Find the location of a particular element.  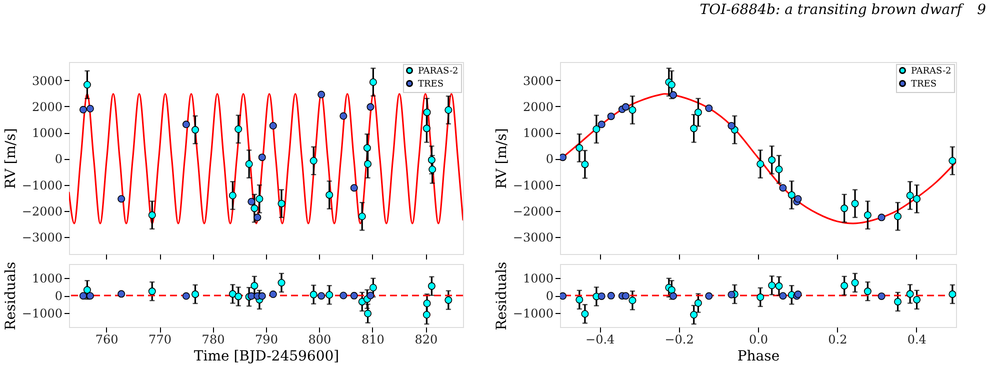

x-tick-label: 0.4 is located at coordinates (917, 339).